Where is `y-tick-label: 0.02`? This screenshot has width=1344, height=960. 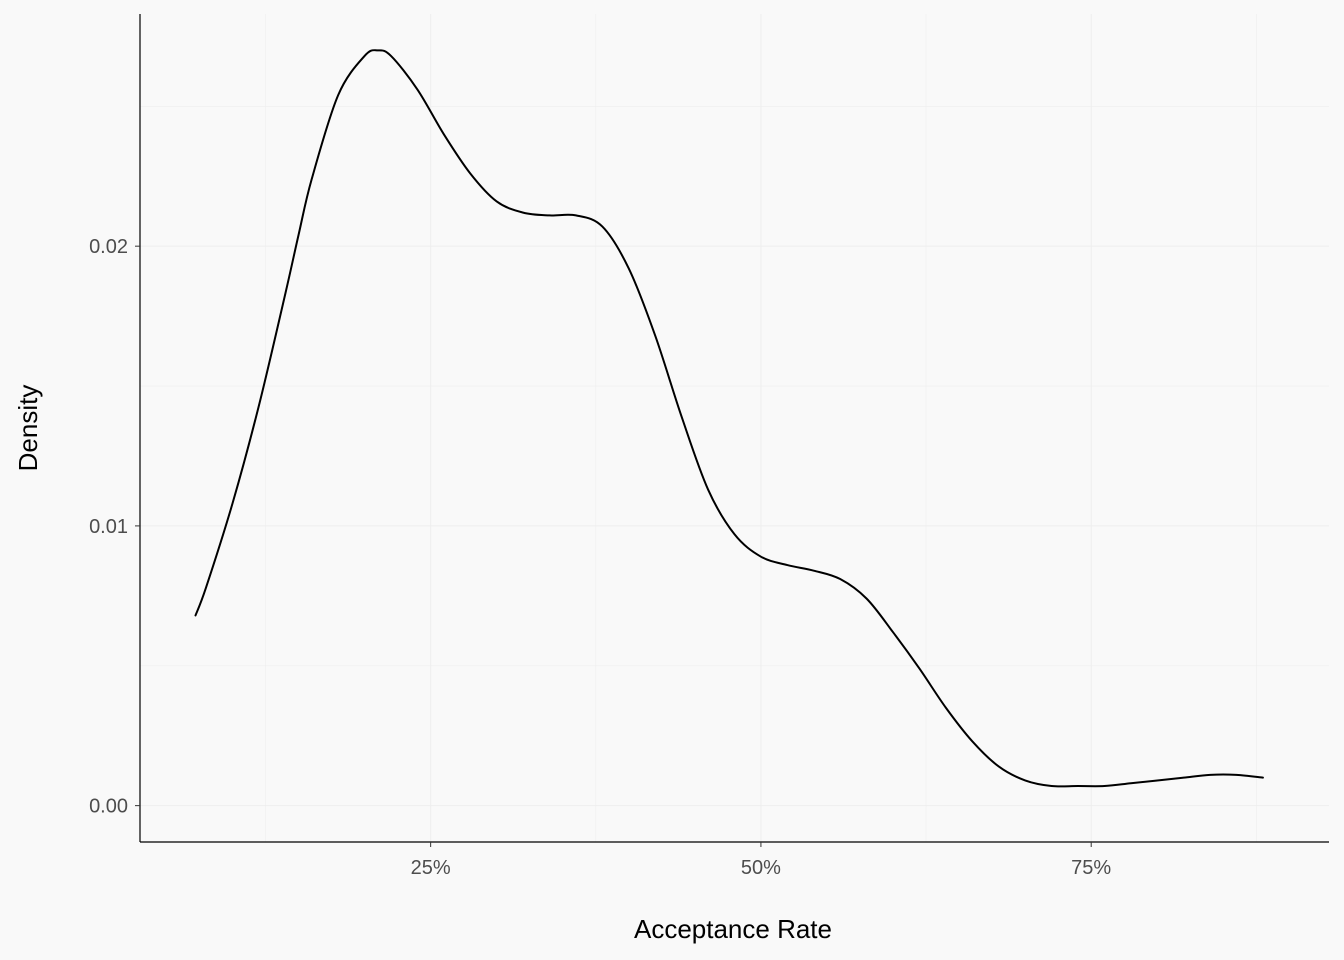
y-tick-label: 0.02 is located at coordinates (108, 247).